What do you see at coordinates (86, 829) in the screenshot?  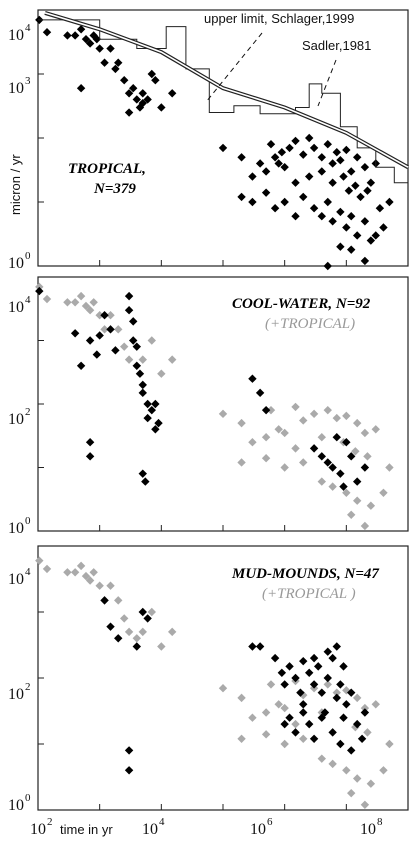 I see `x-axis-label: time in yr` at bounding box center [86, 829].